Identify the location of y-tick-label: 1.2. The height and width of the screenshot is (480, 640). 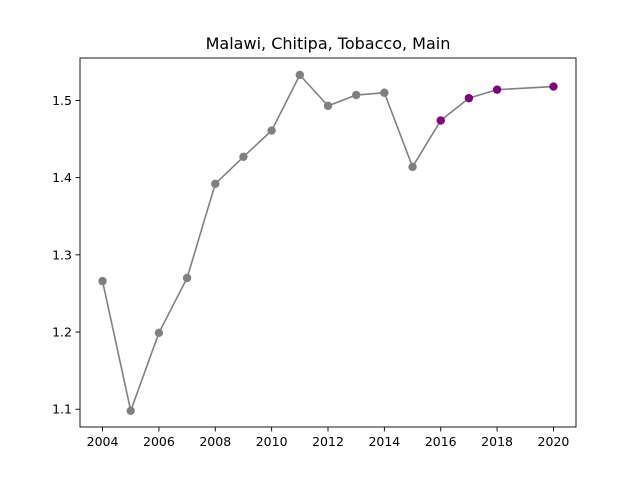
(62, 332).